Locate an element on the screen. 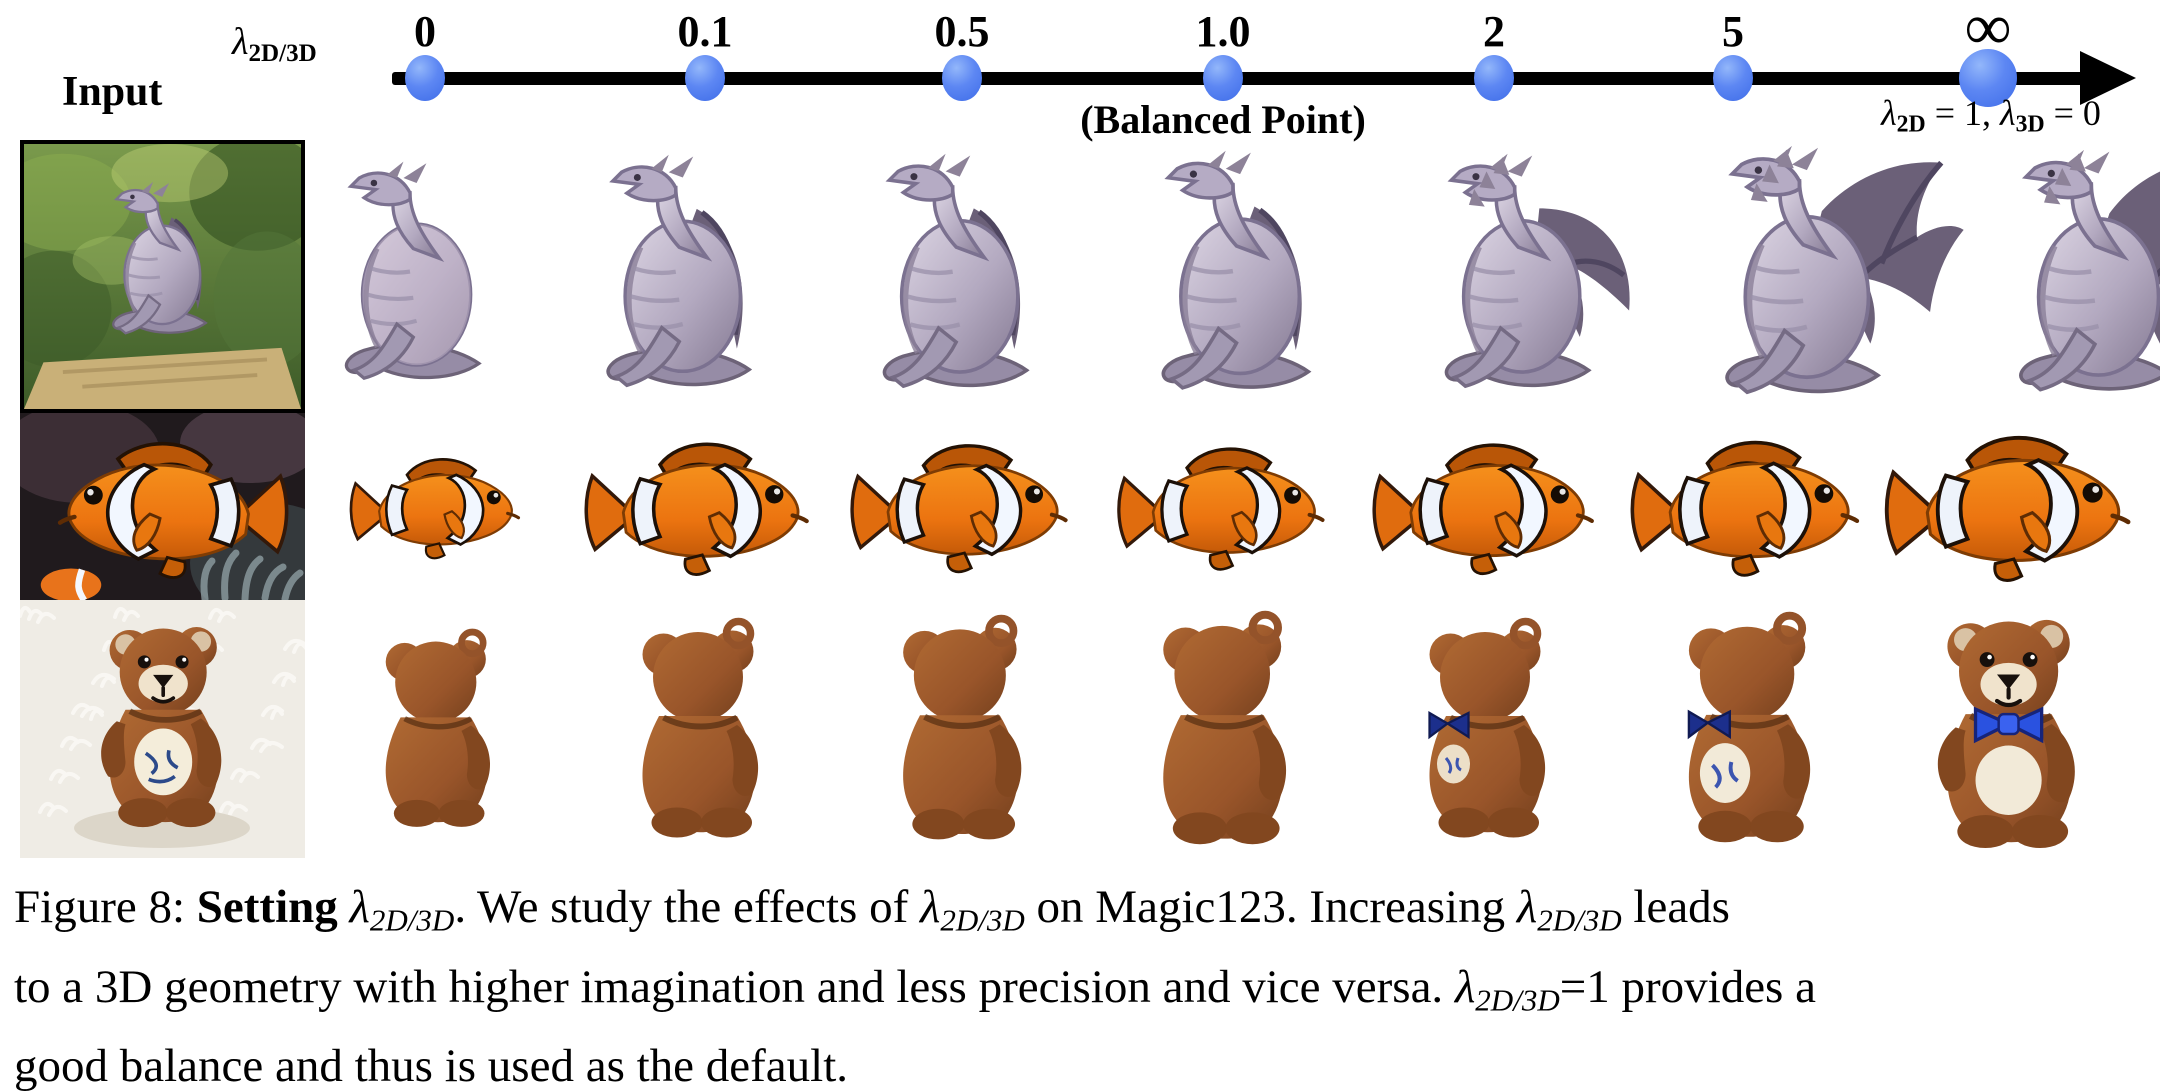  lambda-parameter-label: λ2D/3D is located at coordinates (274, 44).